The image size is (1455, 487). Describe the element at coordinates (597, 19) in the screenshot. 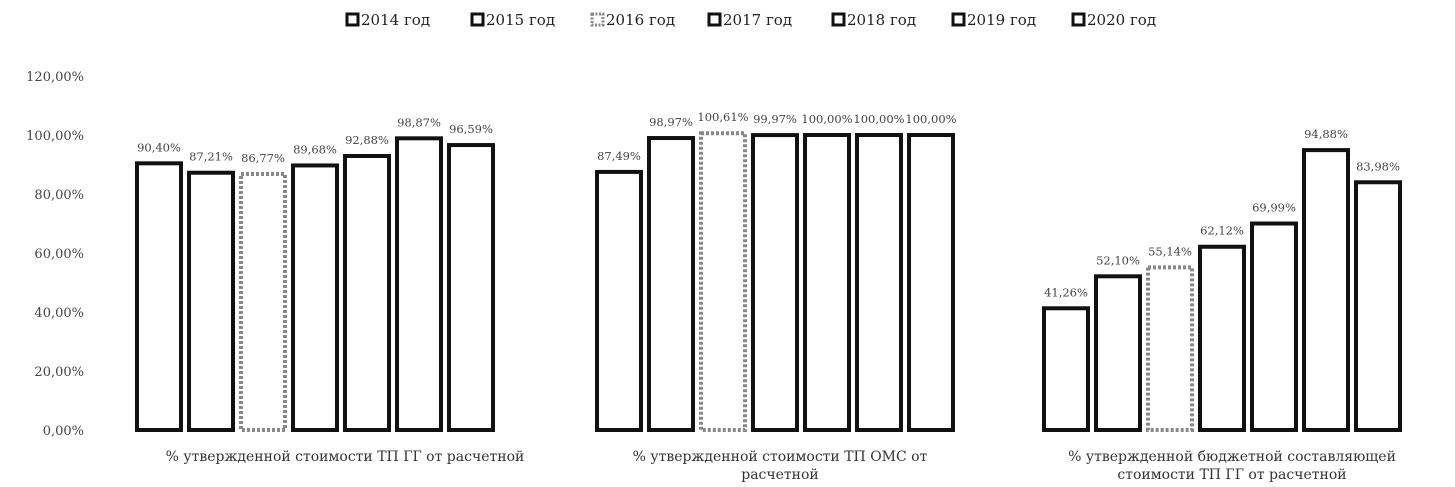

I see `legend-swatch-2016-год` at that location.